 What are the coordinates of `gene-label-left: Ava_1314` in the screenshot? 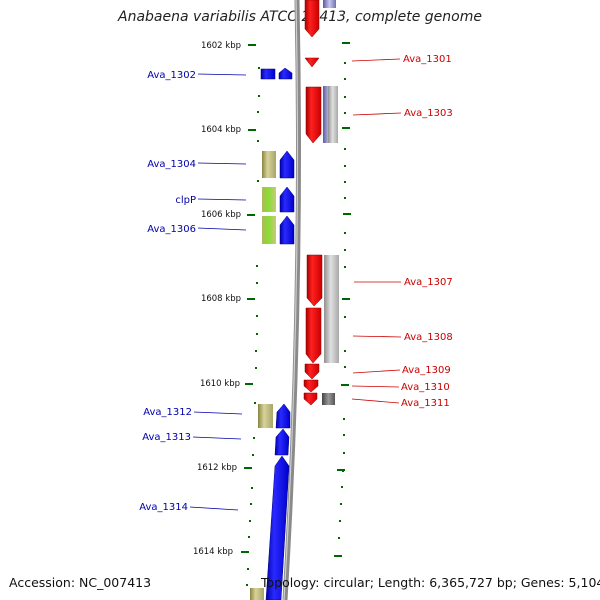 It's located at (163, 507).